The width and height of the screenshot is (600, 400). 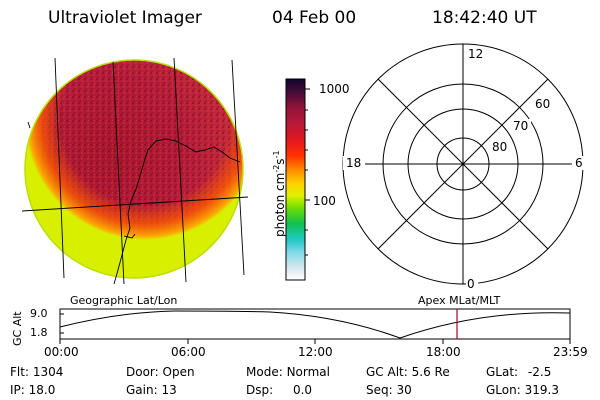 I want to click on colorbar-tick-1000: 1000, so click(x=334, y=89).